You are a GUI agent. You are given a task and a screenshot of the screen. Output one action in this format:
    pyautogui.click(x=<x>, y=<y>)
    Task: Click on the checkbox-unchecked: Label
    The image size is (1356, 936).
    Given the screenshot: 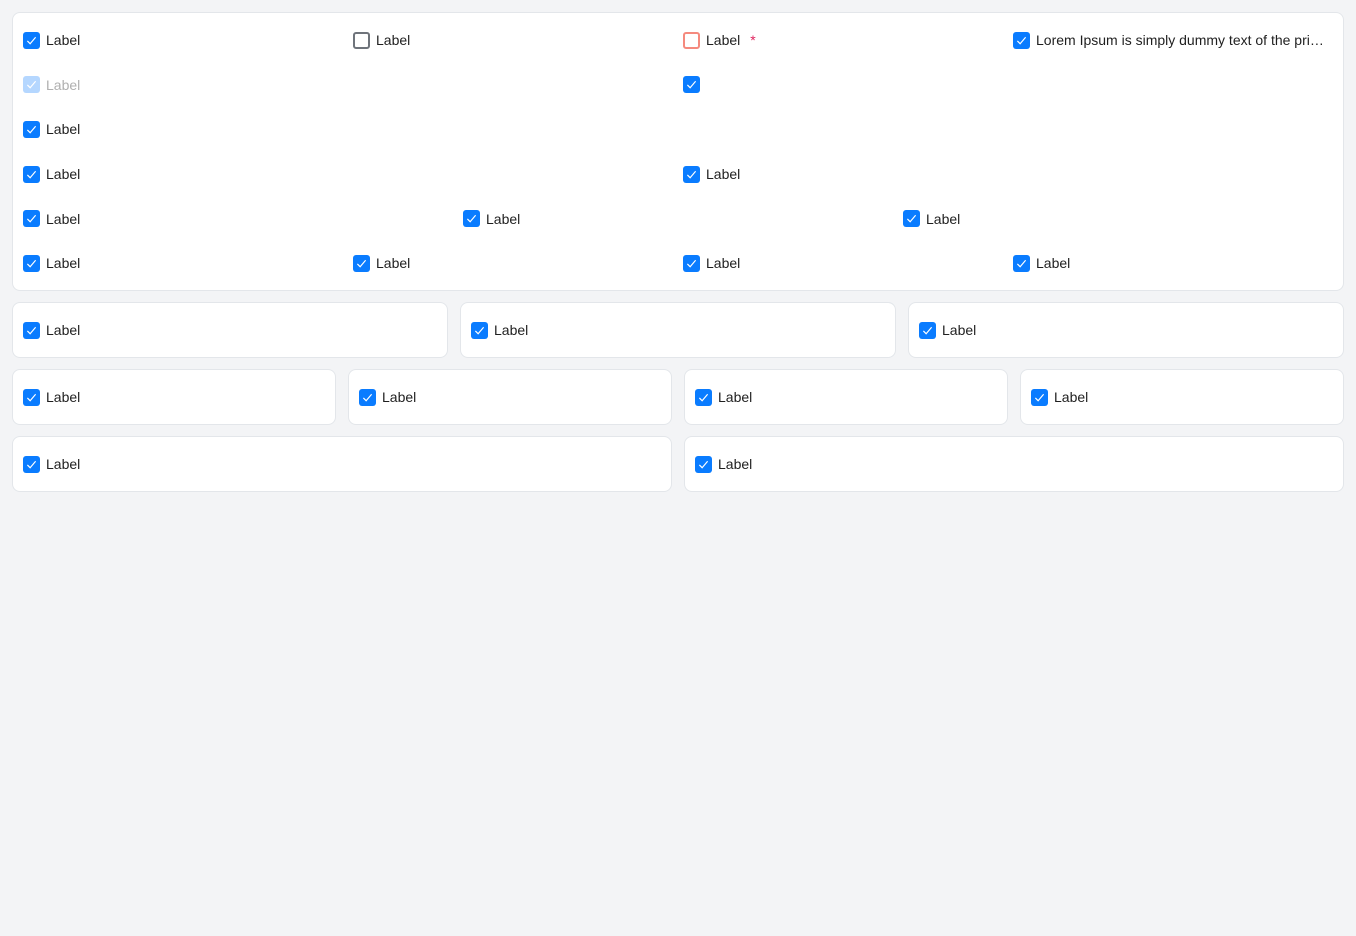 What is the action you would take?
    pyautogui.click(x=518, y=40)
    